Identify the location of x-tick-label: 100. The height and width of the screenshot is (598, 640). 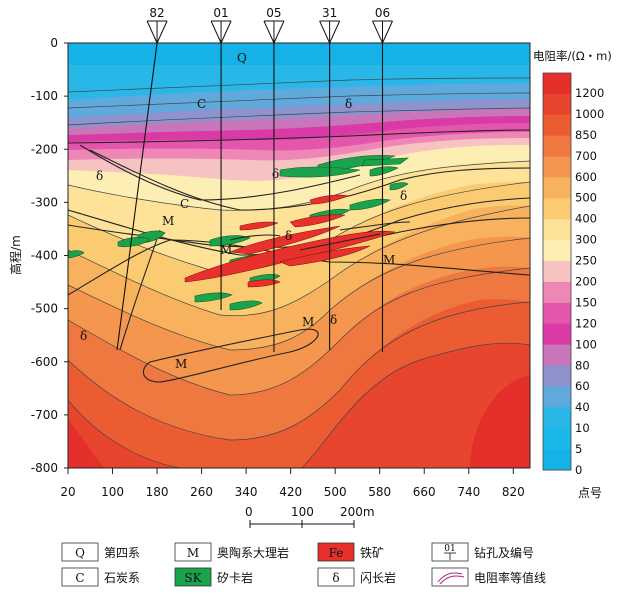
(112, 492).